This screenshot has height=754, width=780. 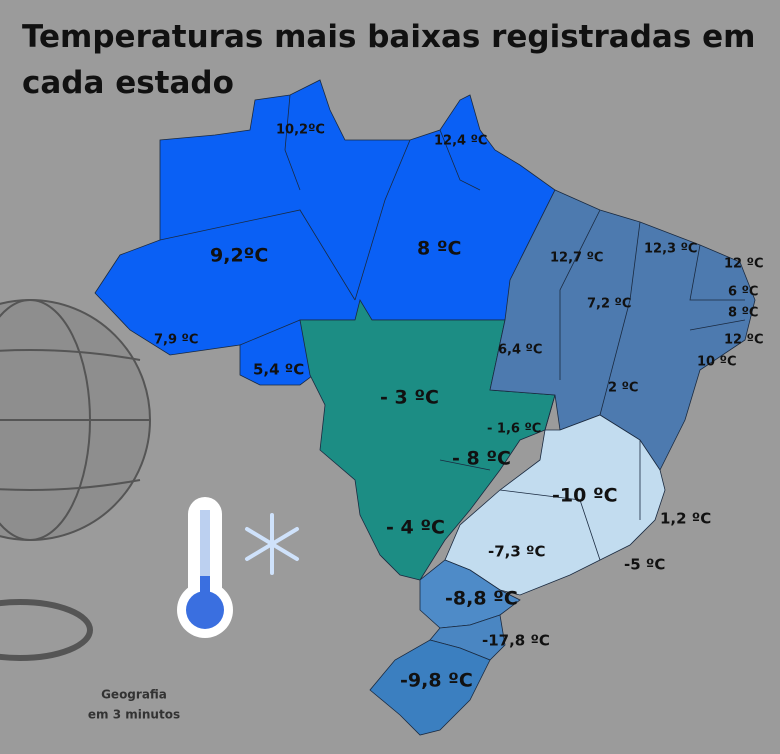 I want to click on state-label: - 4 ºC, so click(x=415, y=528).